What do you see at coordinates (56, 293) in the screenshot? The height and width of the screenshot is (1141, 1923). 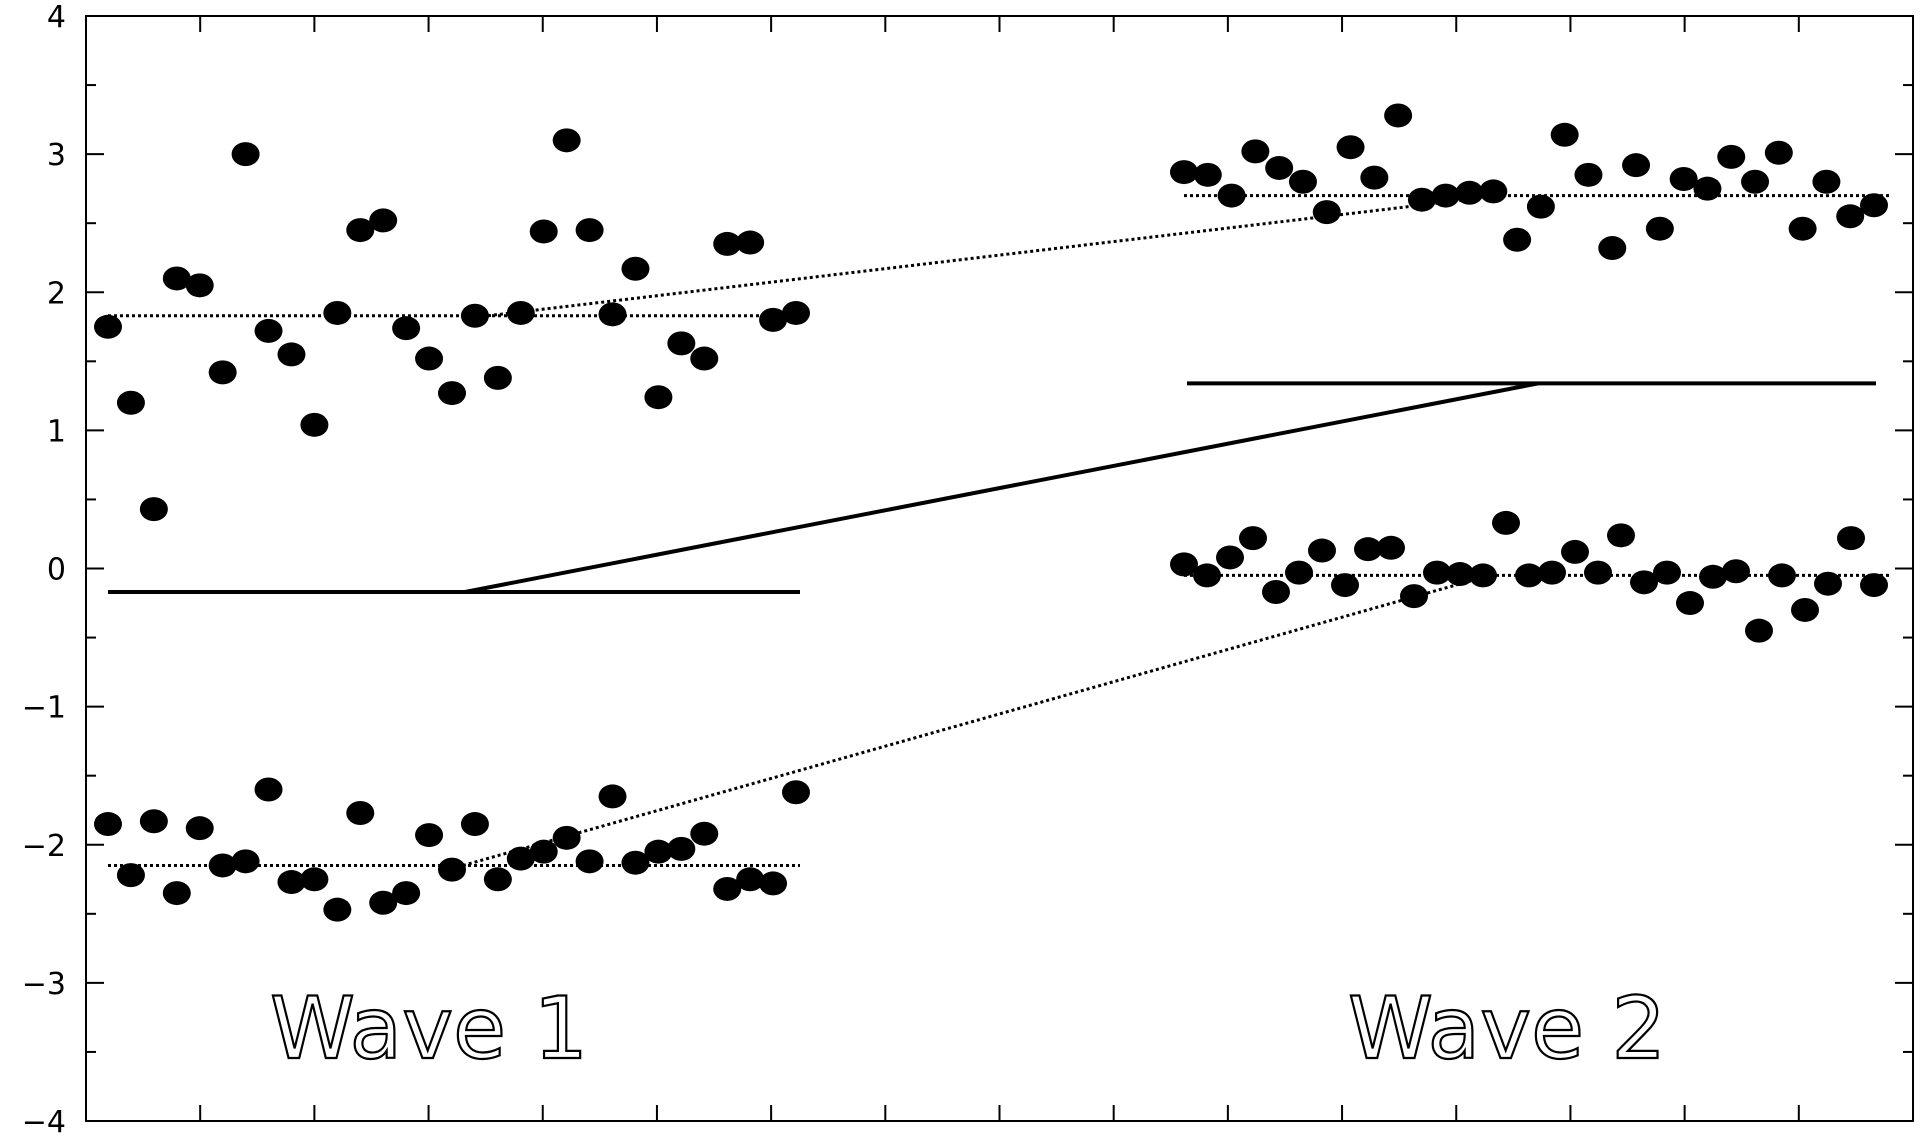 I see `y-tick-label: 2` at bounding box center [56, 293].